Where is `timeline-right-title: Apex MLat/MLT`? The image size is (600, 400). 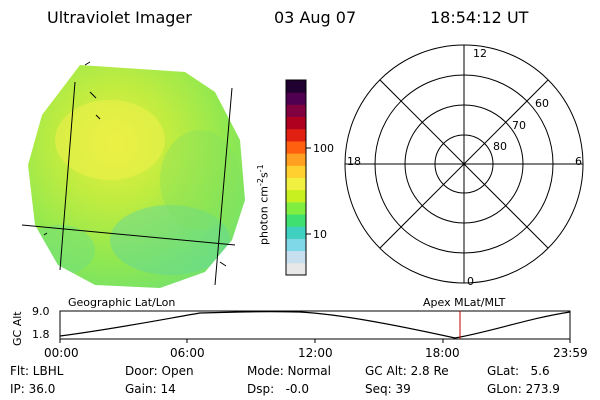 timeline-right-title: Apex MLat/MLT is located at coordinates (464, 302).